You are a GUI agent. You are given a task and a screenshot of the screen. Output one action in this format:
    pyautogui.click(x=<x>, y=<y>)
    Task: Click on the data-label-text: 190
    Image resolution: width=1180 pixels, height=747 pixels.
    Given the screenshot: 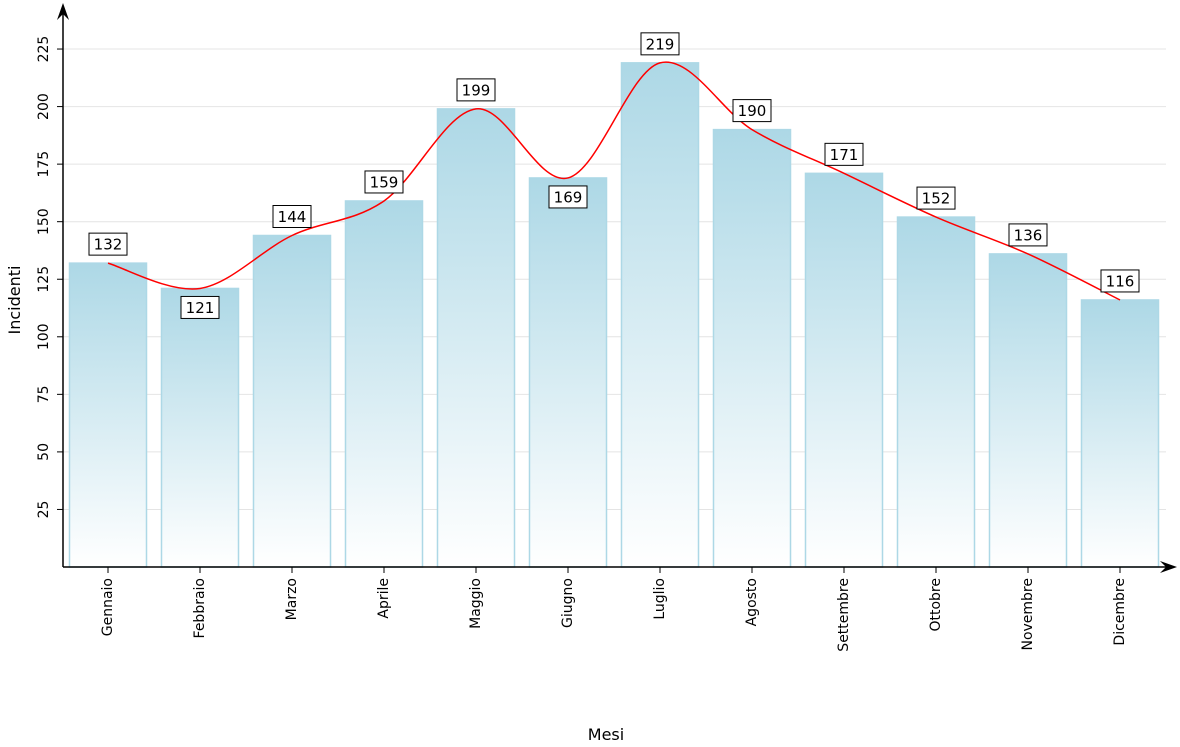 What is the action you would take?
    pyautogui.click(x=752, y=111)
    